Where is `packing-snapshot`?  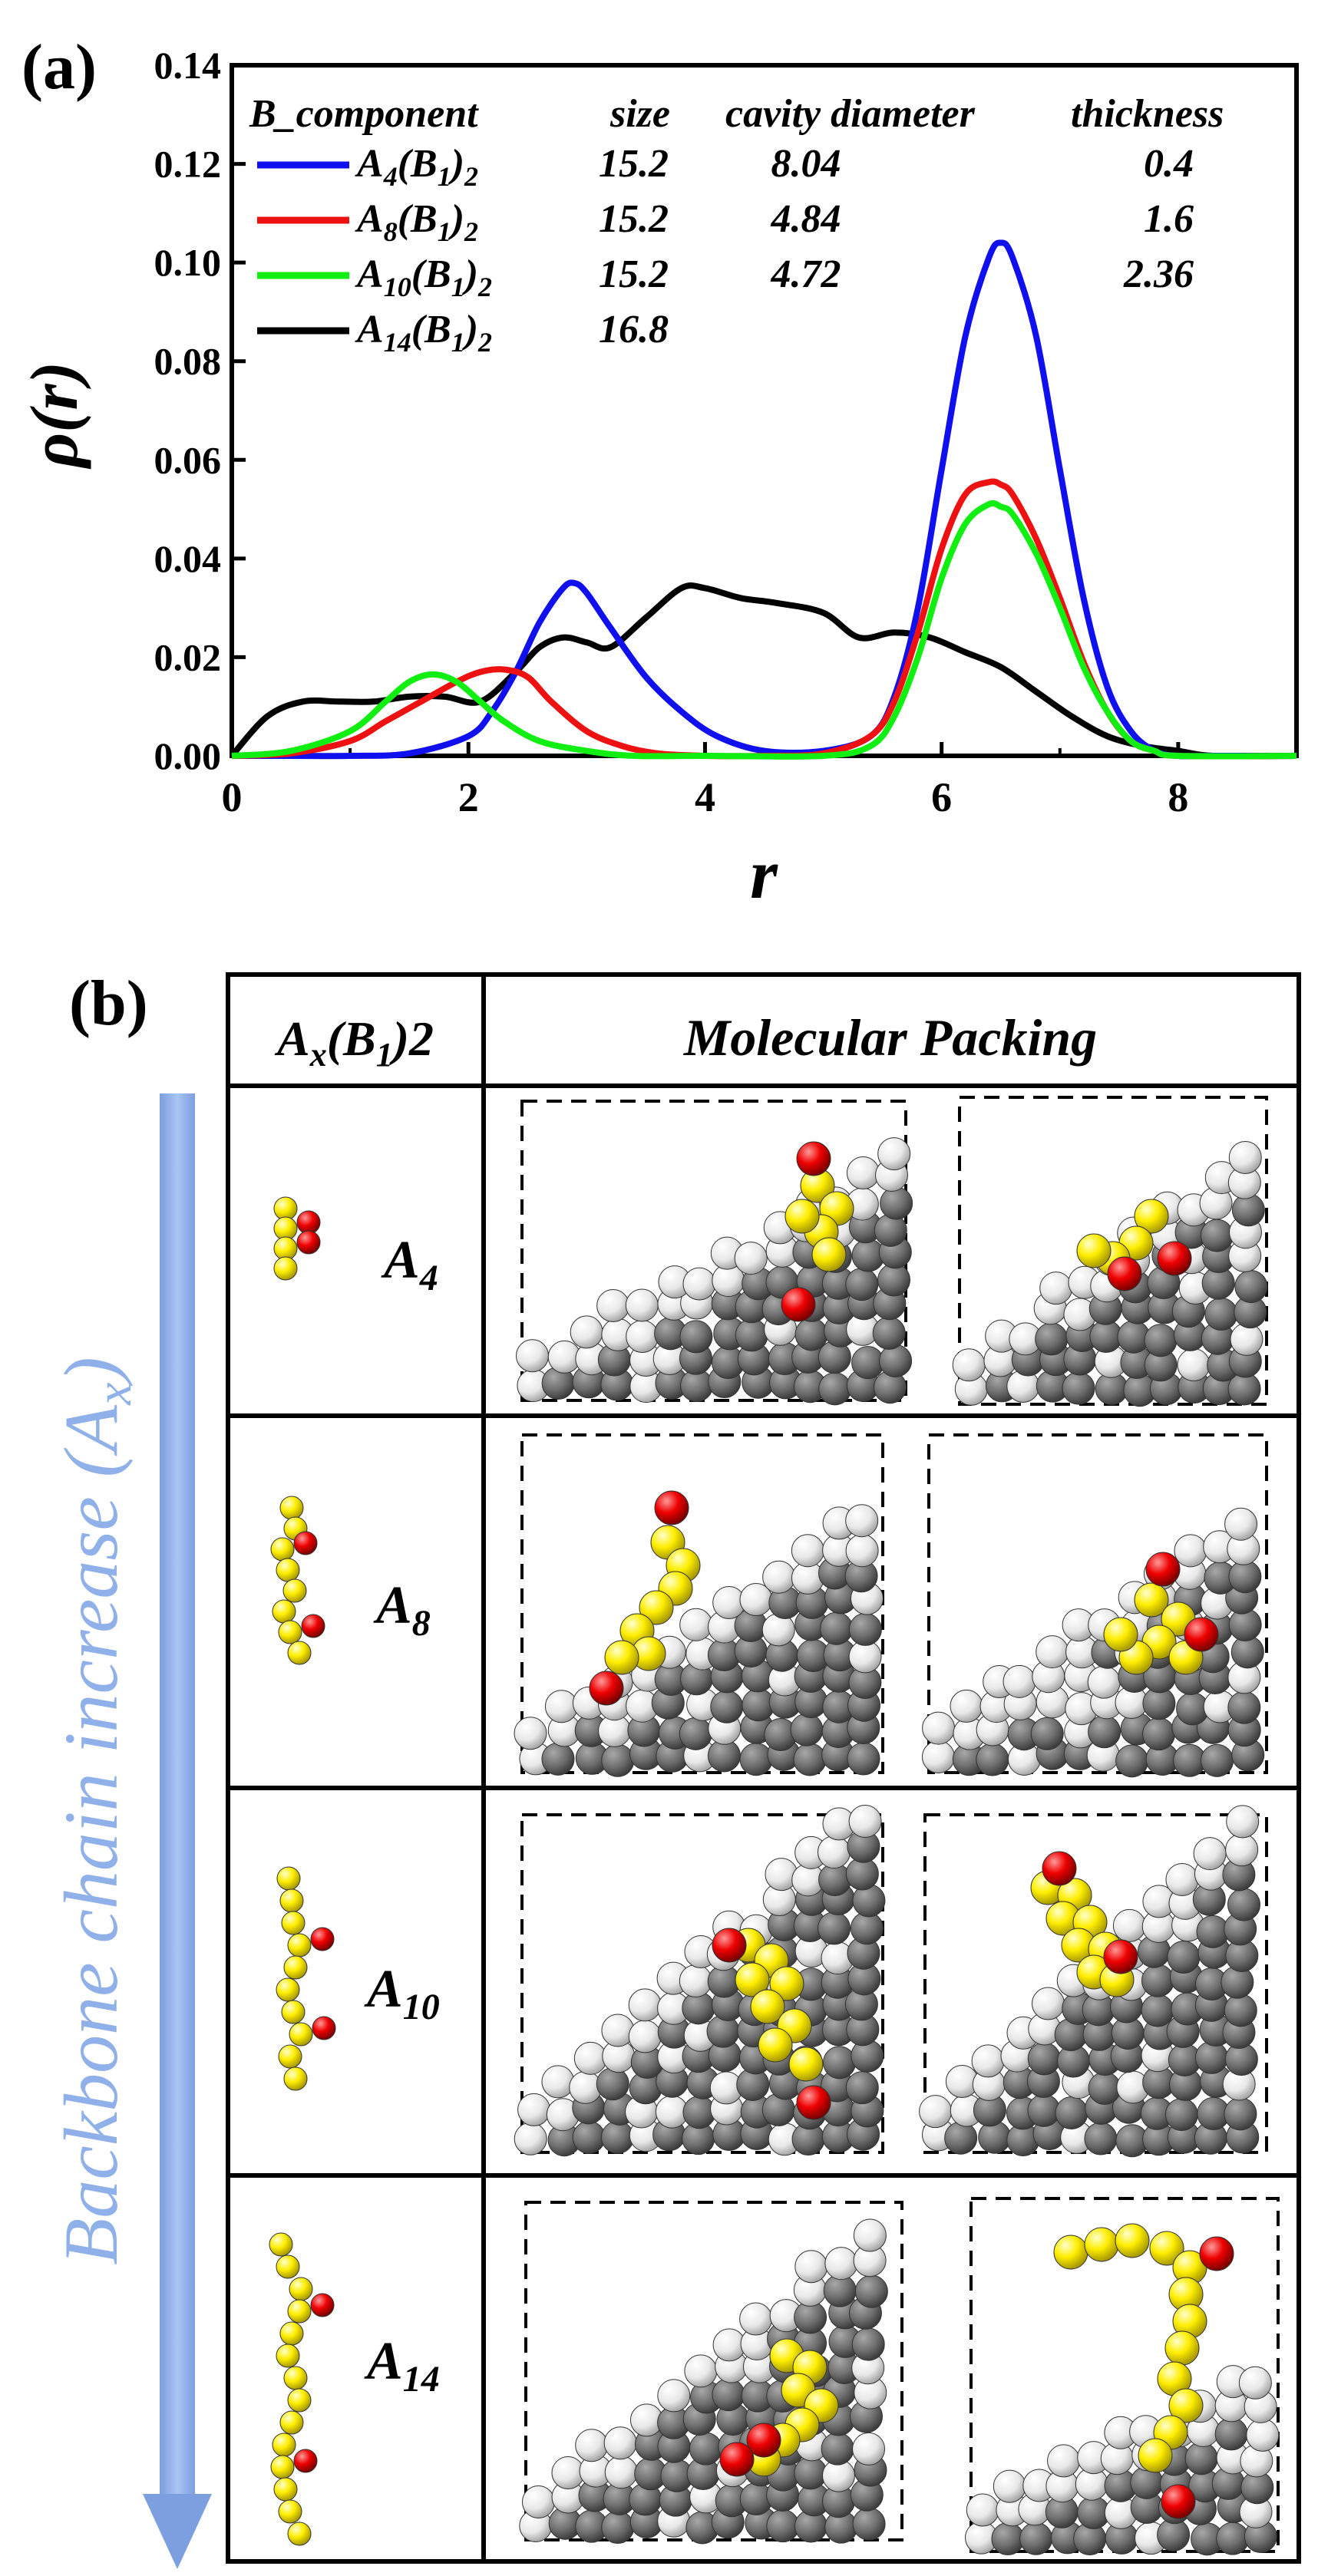 packing-snapshot is located at coordinates (1089, 1982).